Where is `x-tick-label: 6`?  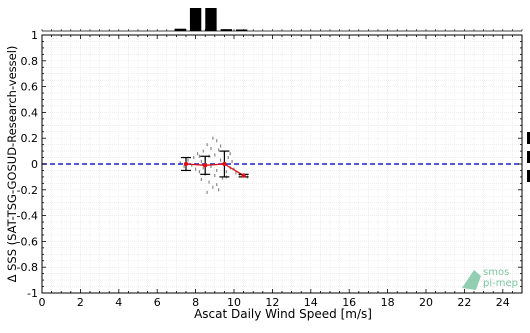 x-tick-label: 6 is located at coordinates (157, 302).